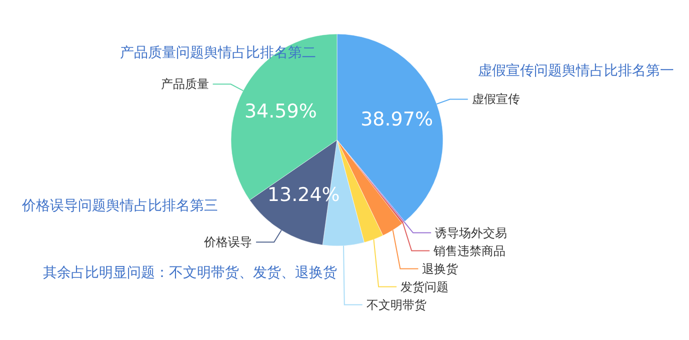 The image size is (689, 340). Describe the element at coordinates (469, 251) in the screenshot. I see `slice-label: 销售违禁商品` at that location.